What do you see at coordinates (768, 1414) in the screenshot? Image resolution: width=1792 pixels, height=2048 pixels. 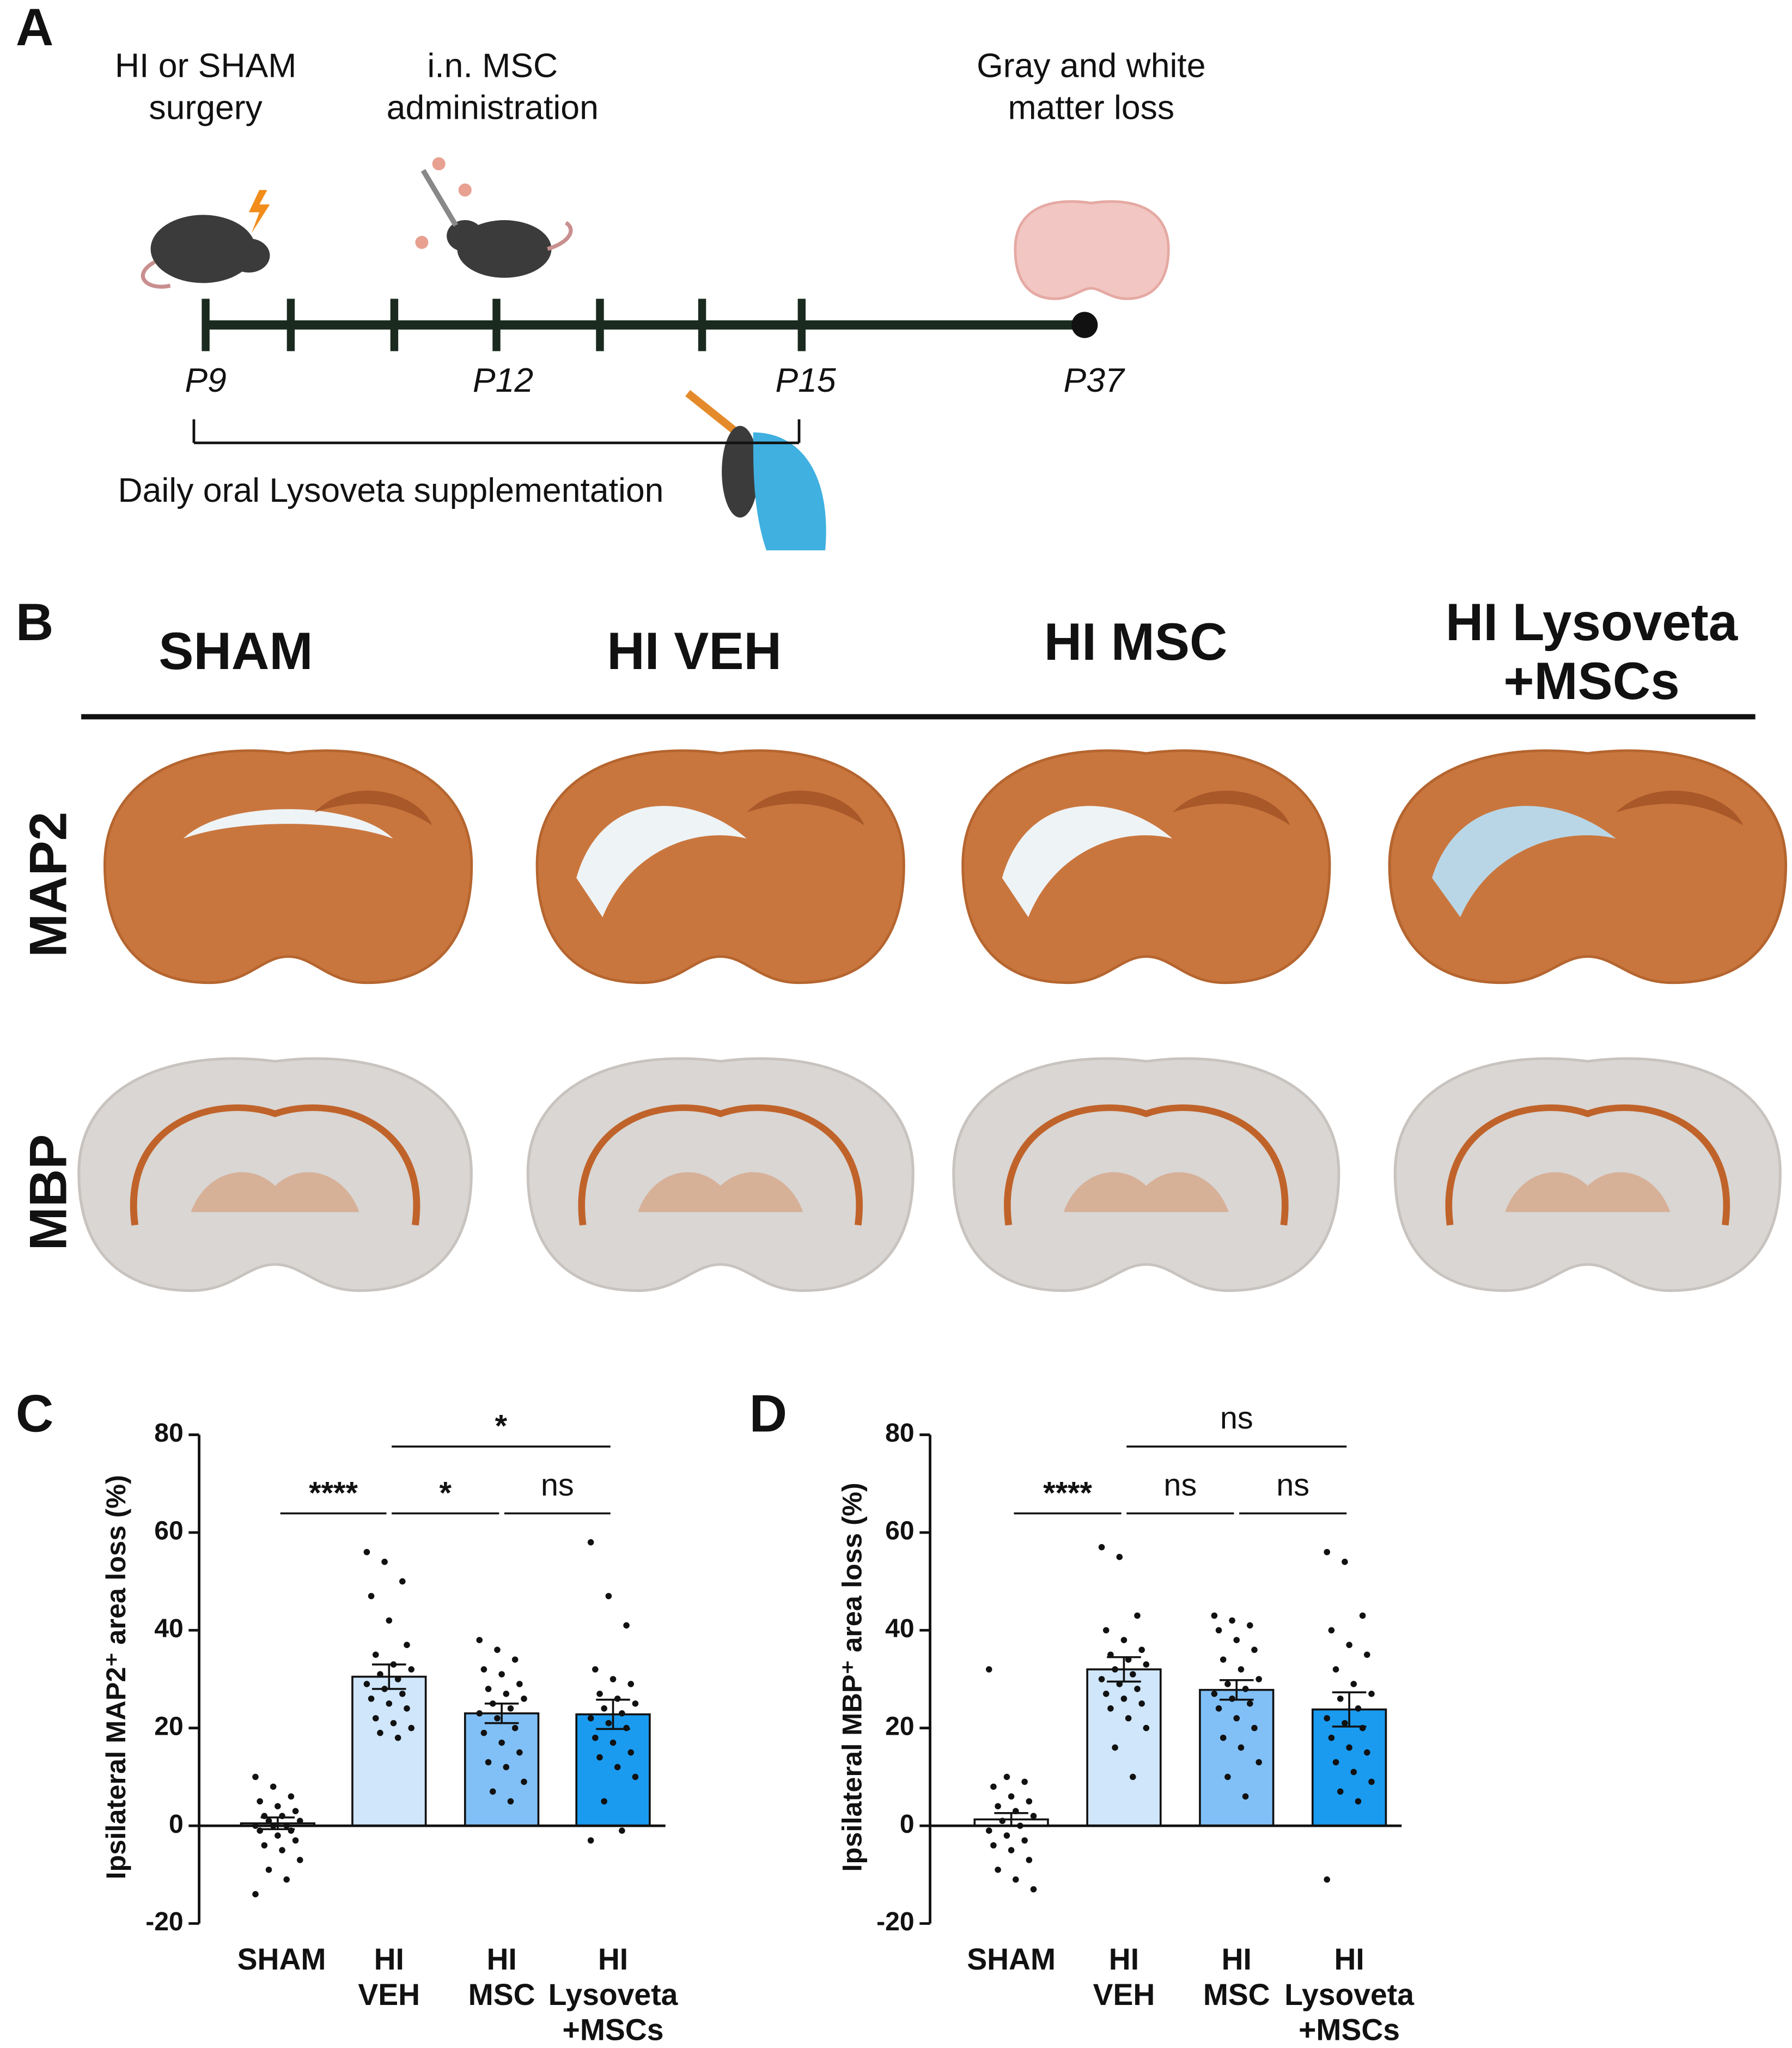 I see `panel-letter: D` at bounding box center [768, 1414].